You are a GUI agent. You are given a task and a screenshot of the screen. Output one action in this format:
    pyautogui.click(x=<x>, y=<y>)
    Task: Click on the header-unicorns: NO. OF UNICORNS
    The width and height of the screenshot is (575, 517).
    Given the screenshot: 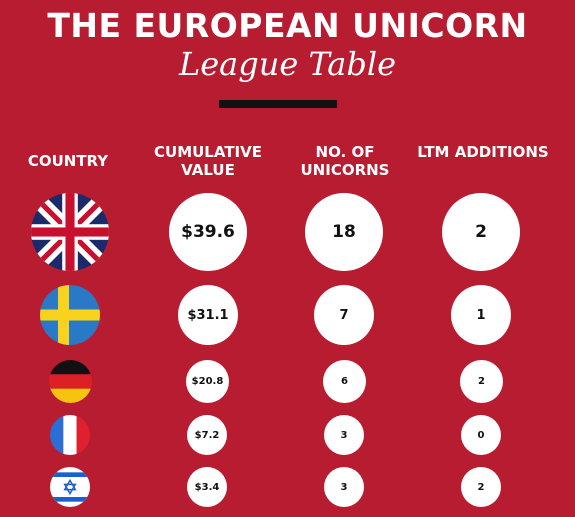 What is the action you would take?
    pyautogui.click(x=345, y=161)
    